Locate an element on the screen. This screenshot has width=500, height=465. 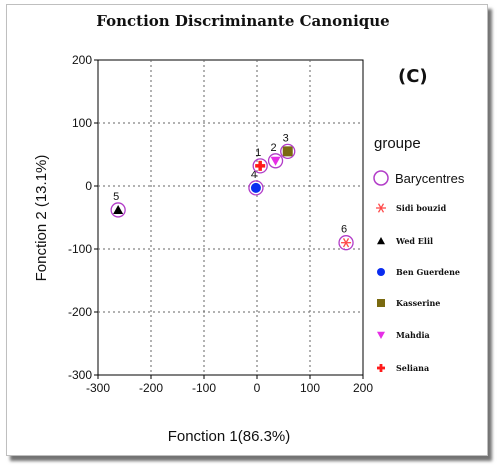
x-tick-label: 0 is located at coordinates (257, 388).